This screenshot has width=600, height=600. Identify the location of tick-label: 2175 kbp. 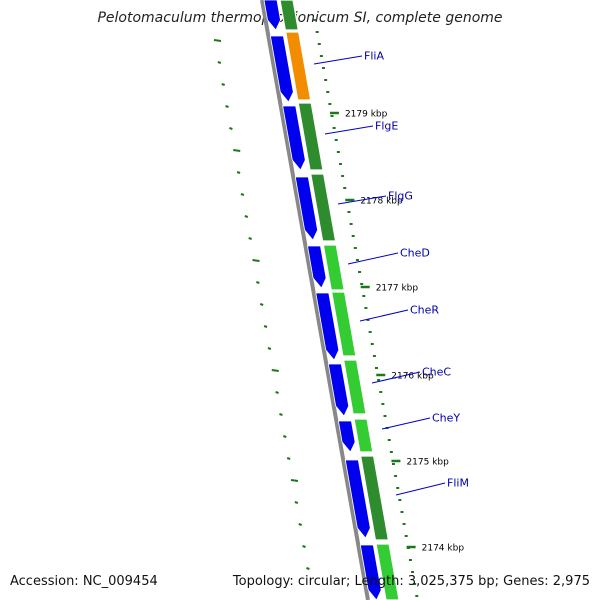
(427, 463).